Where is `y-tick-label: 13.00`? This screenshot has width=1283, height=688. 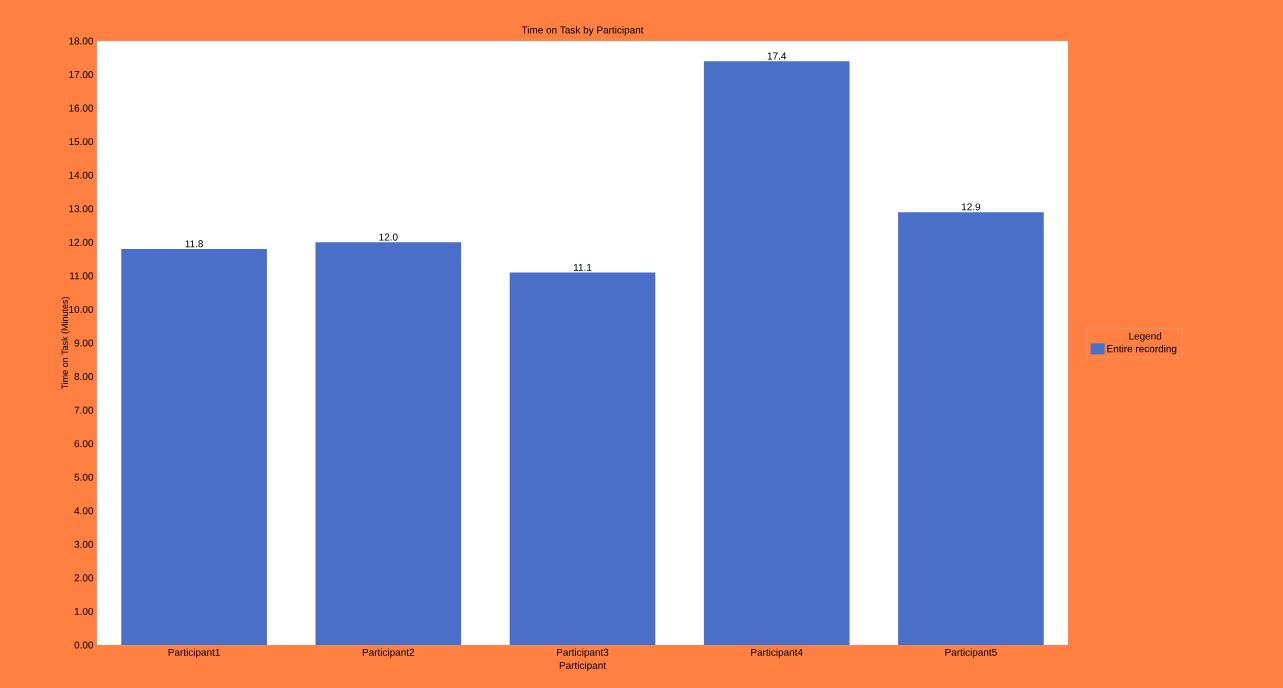
y-tick-label: 13.00 is located at coordinates (81, 209).